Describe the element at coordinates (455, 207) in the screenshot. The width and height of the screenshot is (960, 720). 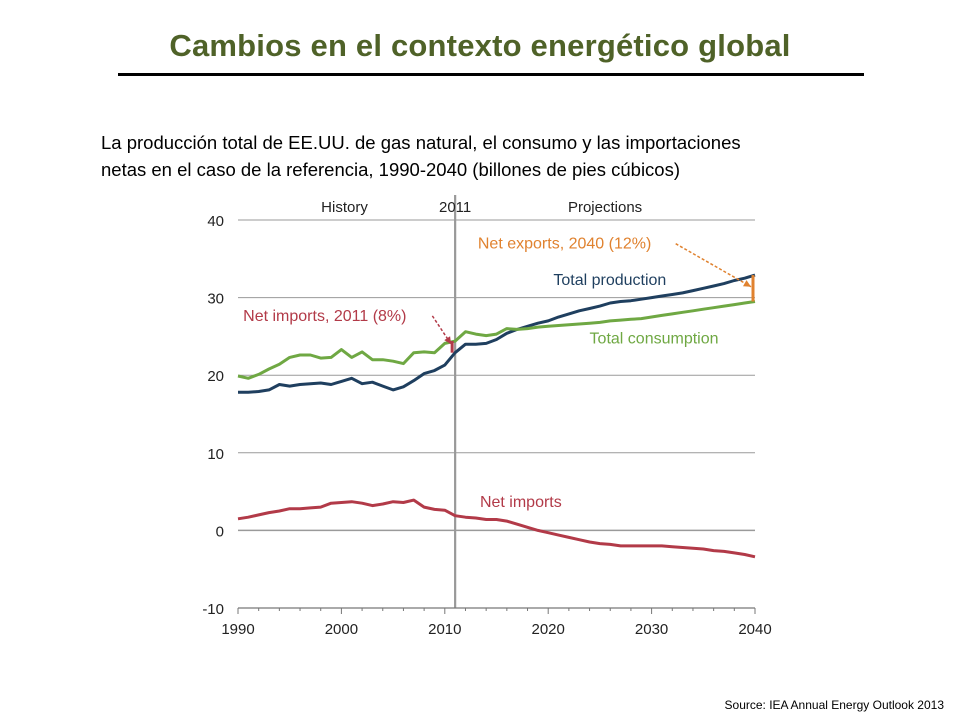
I see `region-label-divider: 2011` at that location.